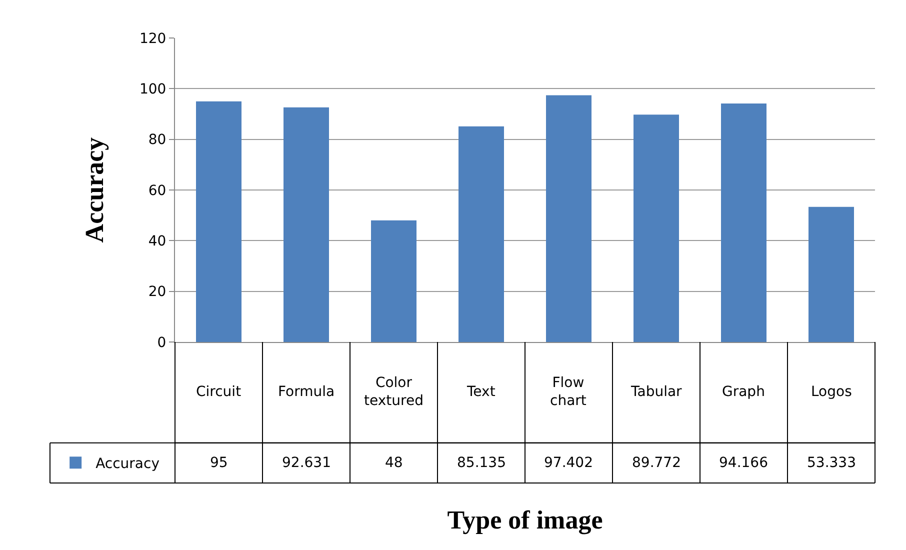 The height and width of the screenshot is (550, 906). I want to click on x-tick-label: Circuit, so click(219, 392).